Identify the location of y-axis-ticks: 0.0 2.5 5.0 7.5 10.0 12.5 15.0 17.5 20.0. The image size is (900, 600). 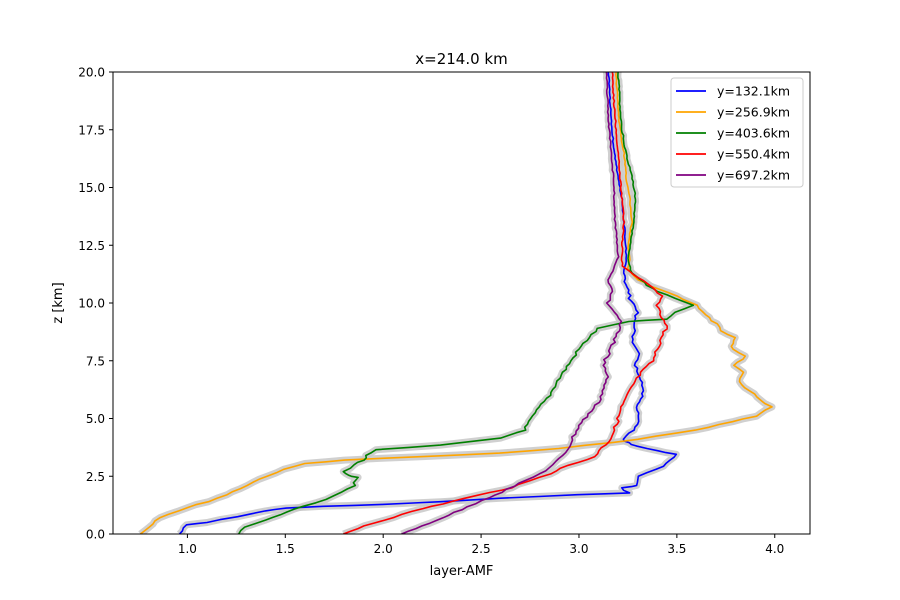
(95, 304).